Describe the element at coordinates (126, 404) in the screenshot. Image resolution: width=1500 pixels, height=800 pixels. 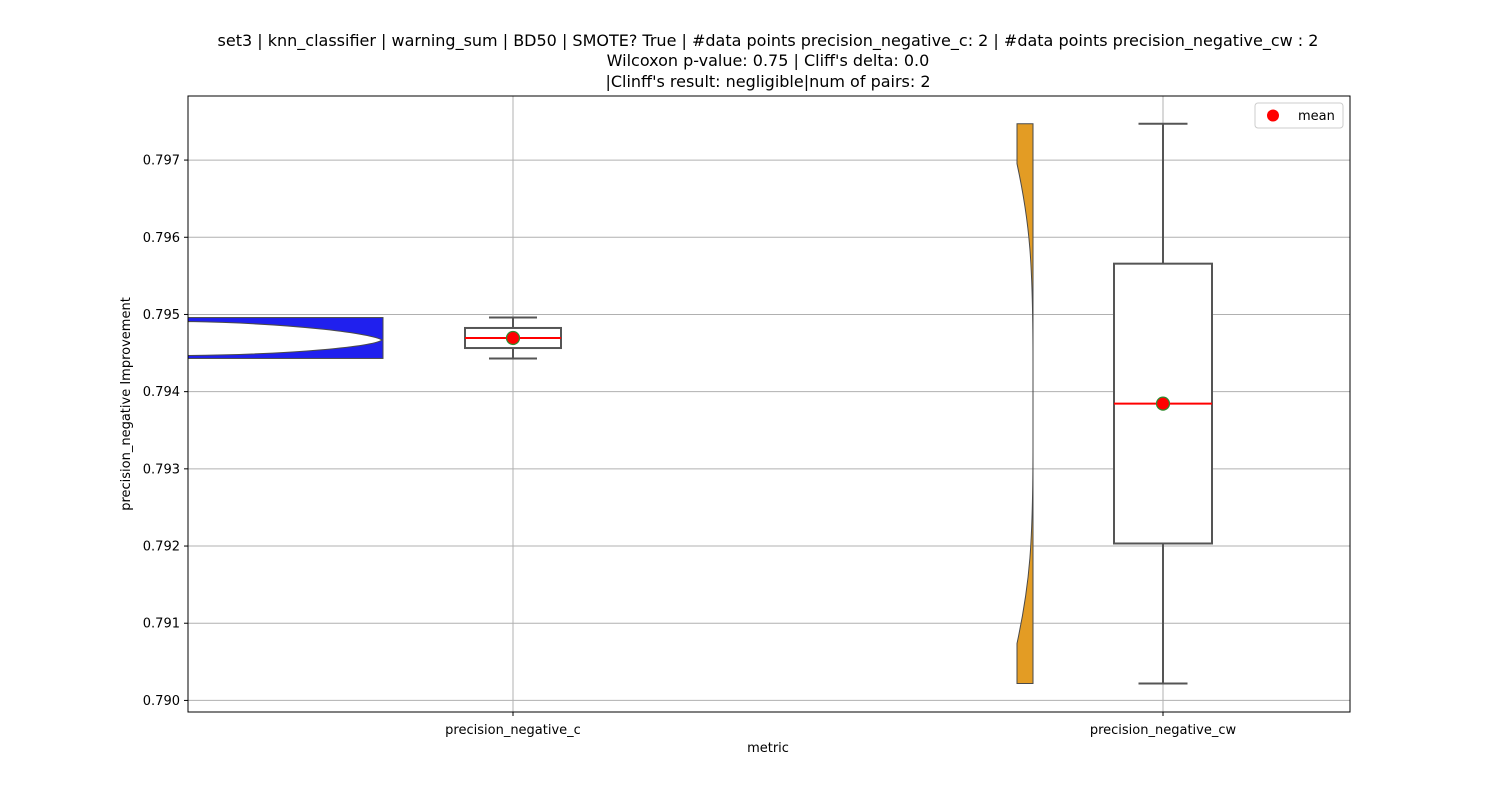
I see `y-axis-label: precision_negative Improvement` at that location.